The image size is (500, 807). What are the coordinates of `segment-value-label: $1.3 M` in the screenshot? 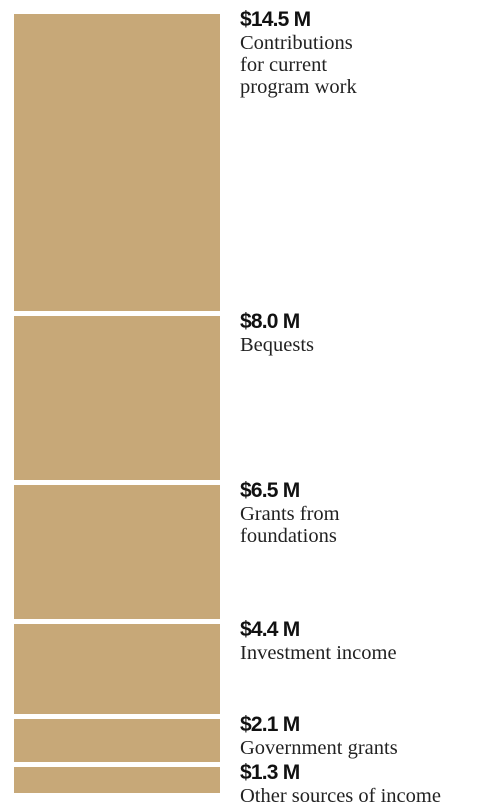 It's located at (270, 772).